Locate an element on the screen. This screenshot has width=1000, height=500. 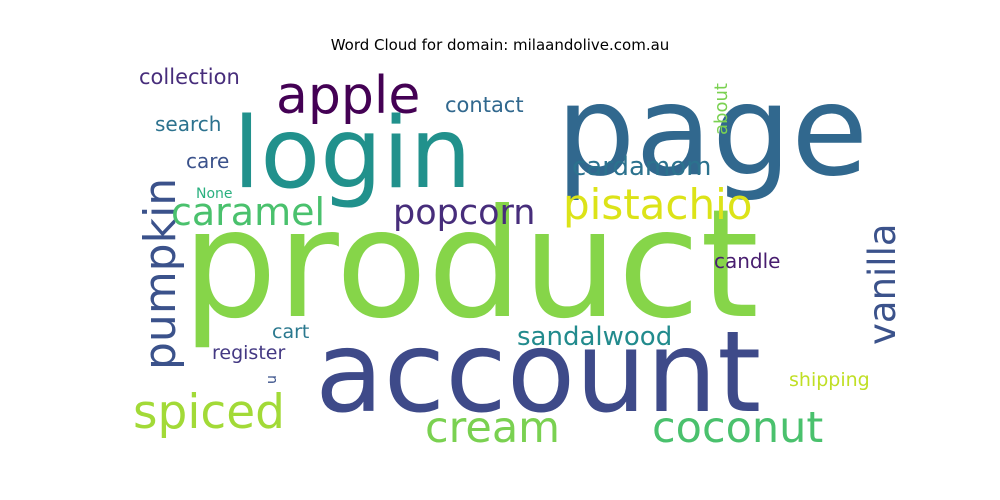
word-u: u is located at coordinates (272, 379).